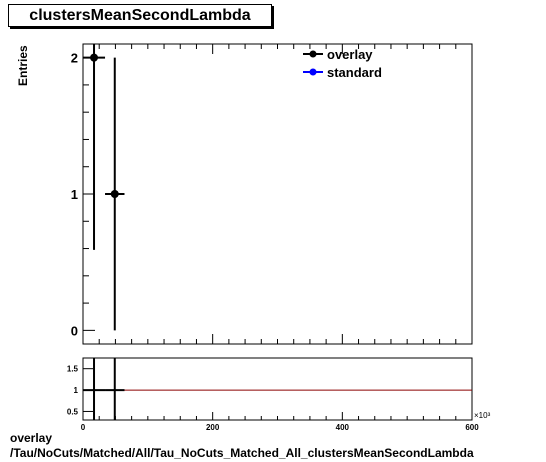 The image size is (546, 462). Describe the element at coordinates (74, 330) in the screenshot. I see `y-tick-label: 0` at that location.